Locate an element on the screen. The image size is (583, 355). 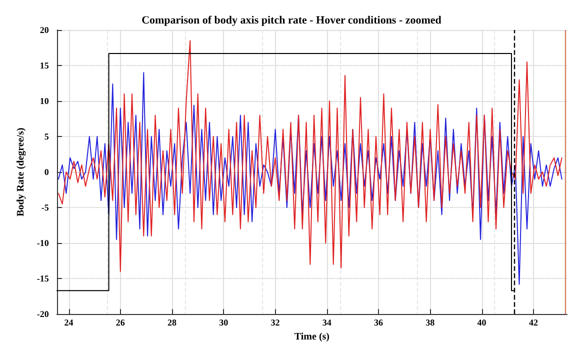
x-tick-label: 36 is located at coordinates (379, 323).